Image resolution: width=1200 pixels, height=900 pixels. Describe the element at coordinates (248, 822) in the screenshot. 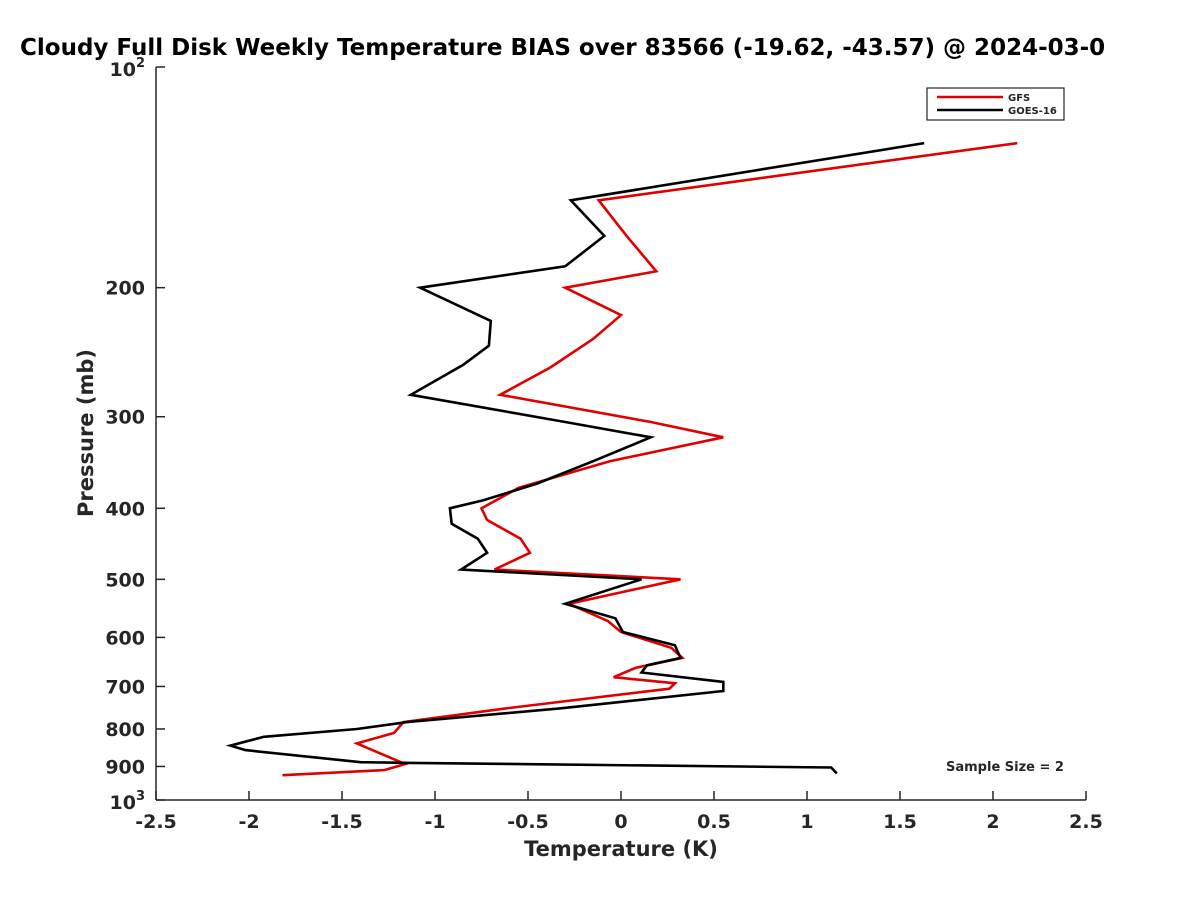

I see `x-tick-label: -2` at that location.